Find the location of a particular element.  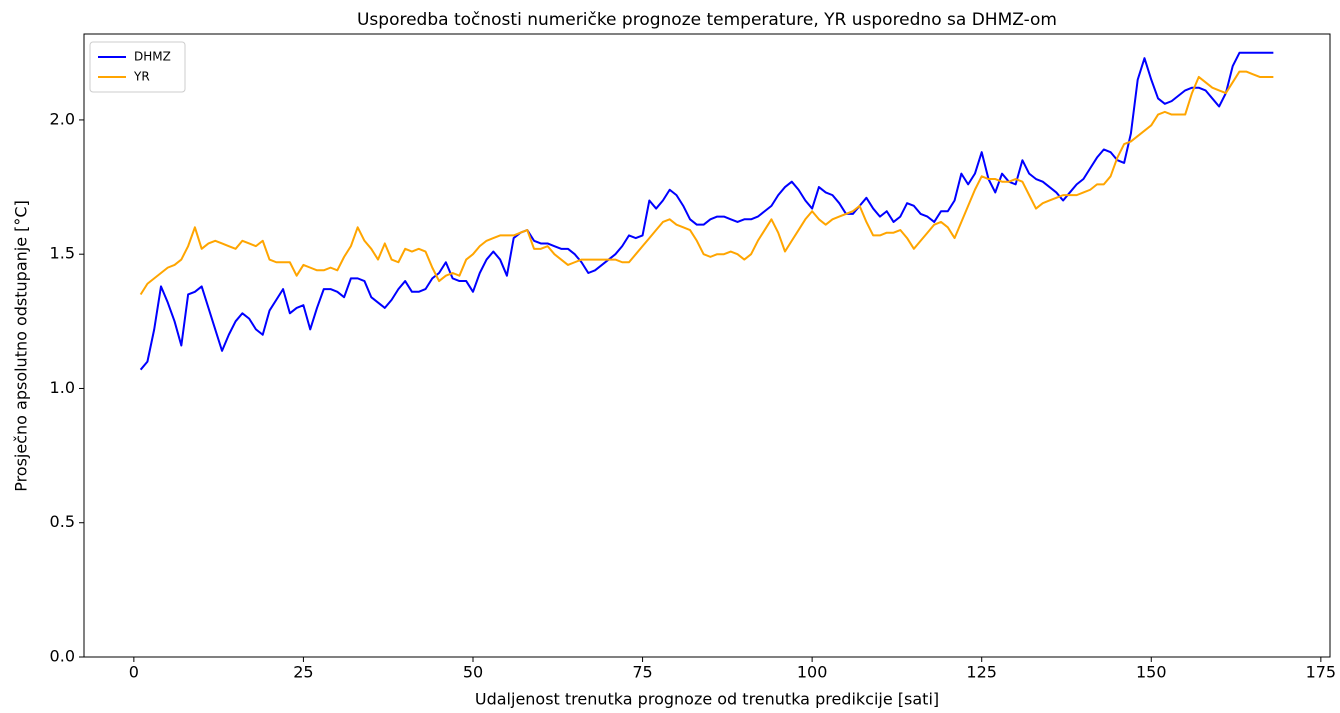

x-tick-label: 25 is located at coordinates (303, 672).